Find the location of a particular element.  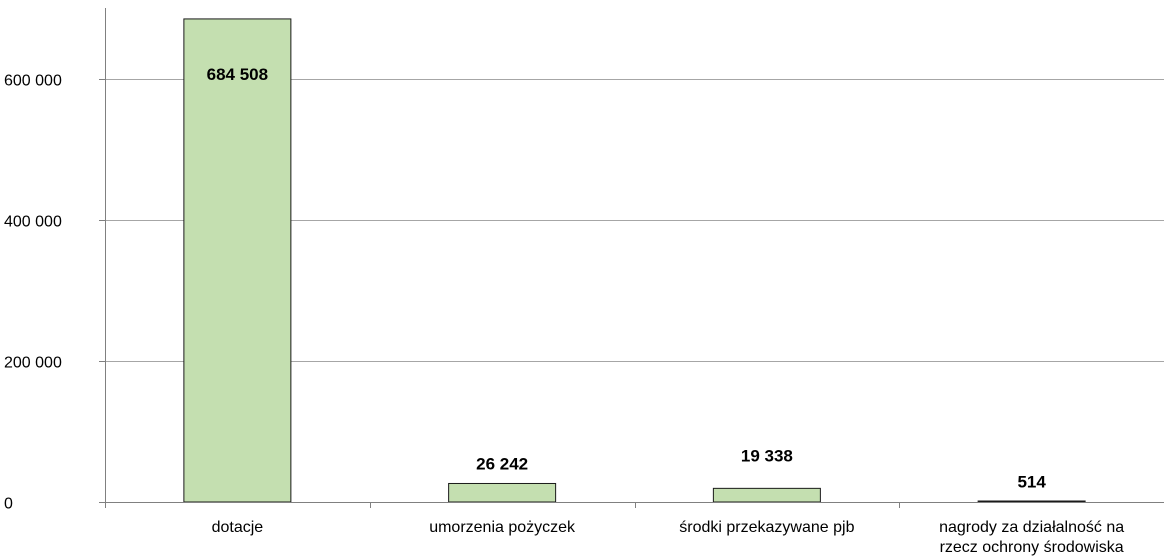

x-category-label: nagrody za działalność na is located at coordinates (1031, 527).